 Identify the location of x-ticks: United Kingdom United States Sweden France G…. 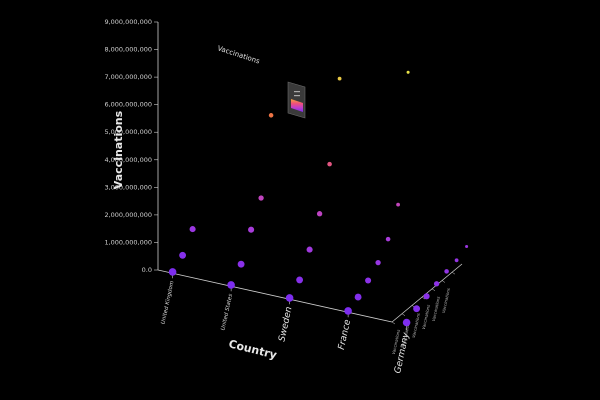
(286, 323).